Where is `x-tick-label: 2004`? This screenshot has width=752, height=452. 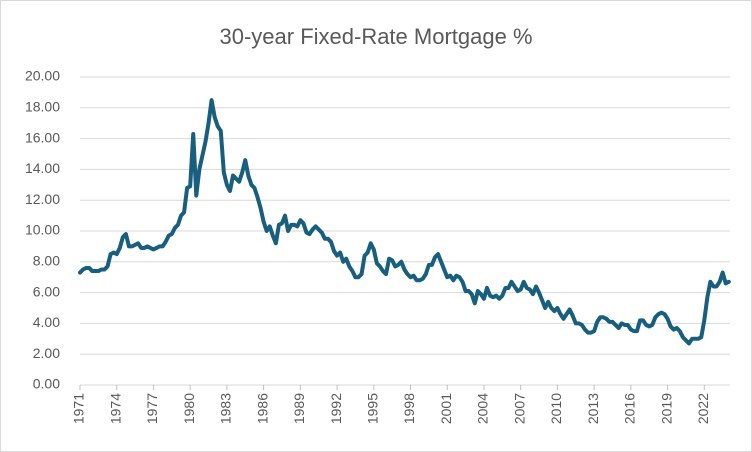
x-tick-label: 2004 is located at coordinates (483, 408).